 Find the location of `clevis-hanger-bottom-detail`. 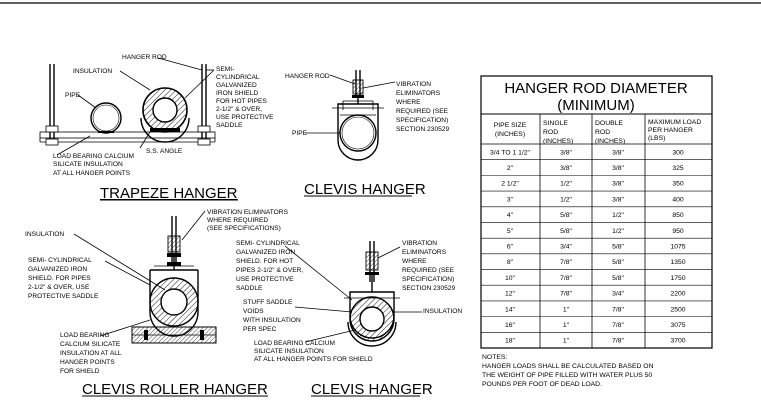

clevis-hanger-bottom-detail is located at coordinates (353, 294).